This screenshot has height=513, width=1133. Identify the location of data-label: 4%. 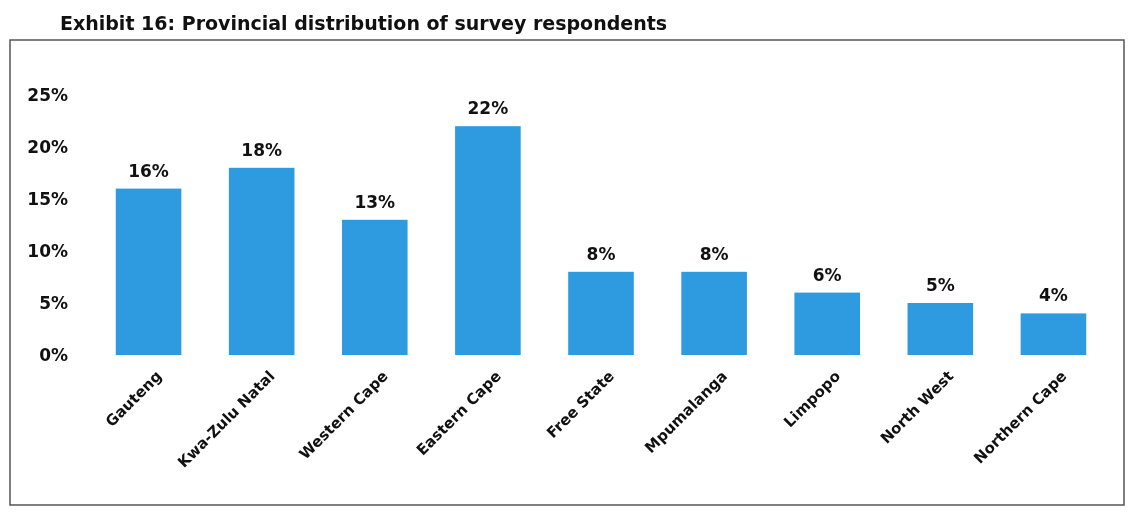
(1053, 295).